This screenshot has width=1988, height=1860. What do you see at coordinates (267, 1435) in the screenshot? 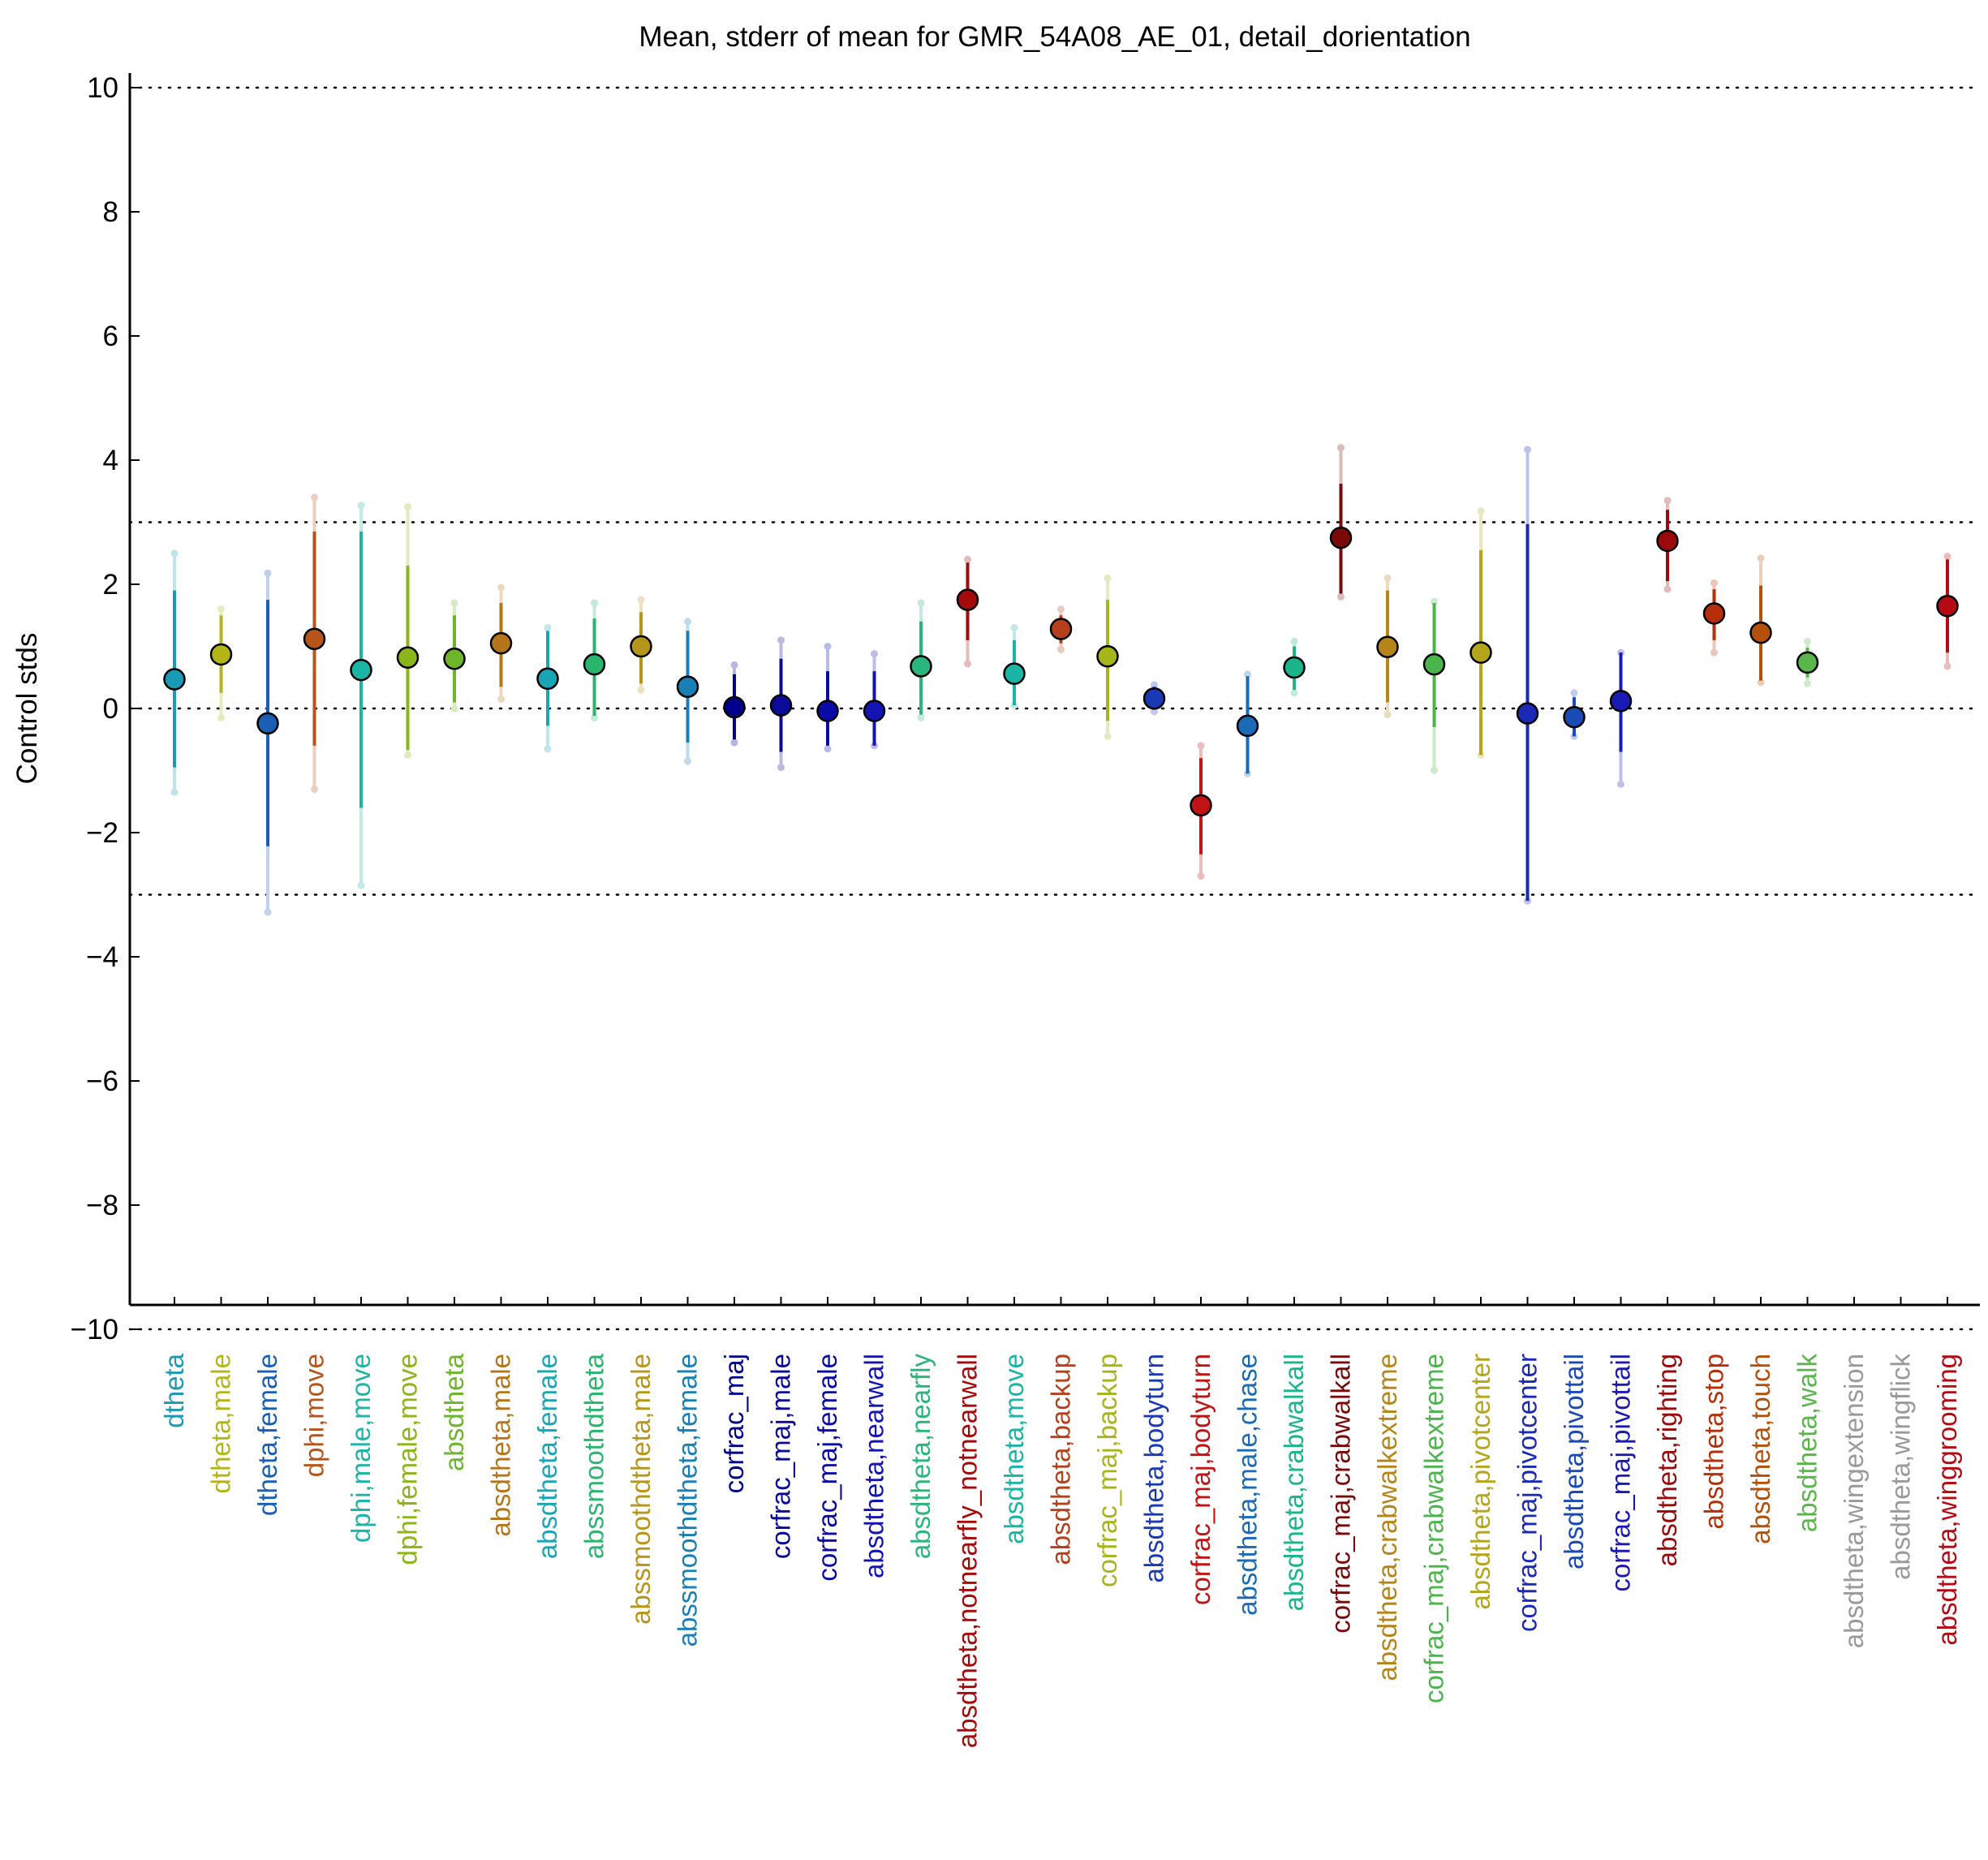
I see `x-tick-label: dtheta,female` at bounding box center [267, 1435].